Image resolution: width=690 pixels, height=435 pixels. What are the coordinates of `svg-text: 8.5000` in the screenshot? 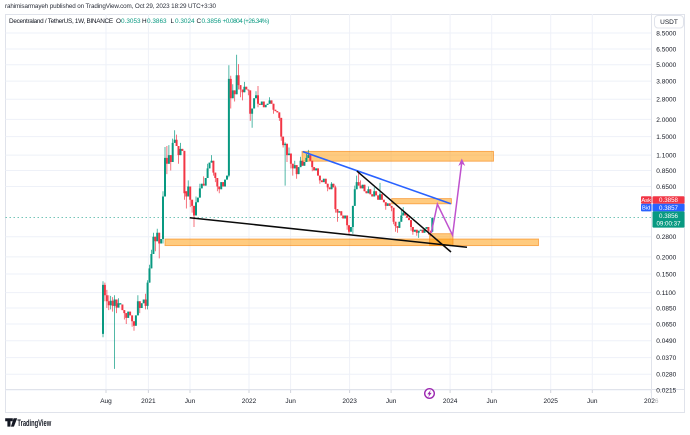 It's located at (666, 33).